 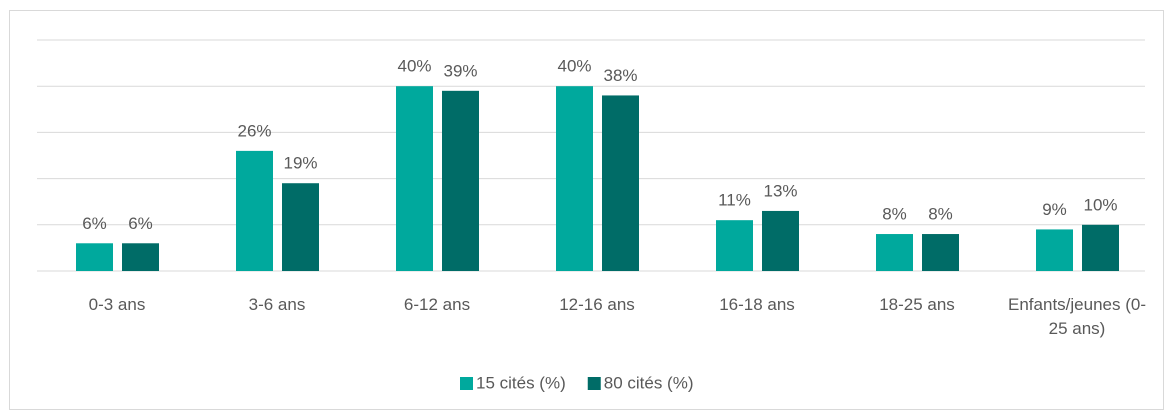 What do you see at coordinates (521, 382) in the screenshot?
I see `legend-label: 15 cités (%)` at bounding box center [521, 382].